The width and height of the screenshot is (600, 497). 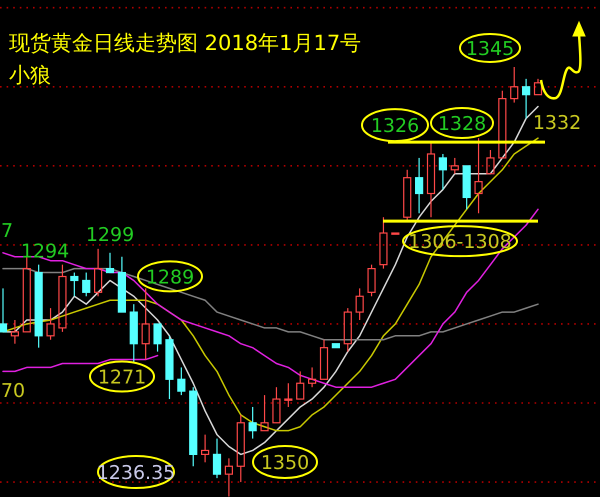 I want to click on annotation: 1345, so click(x=490, y=48).